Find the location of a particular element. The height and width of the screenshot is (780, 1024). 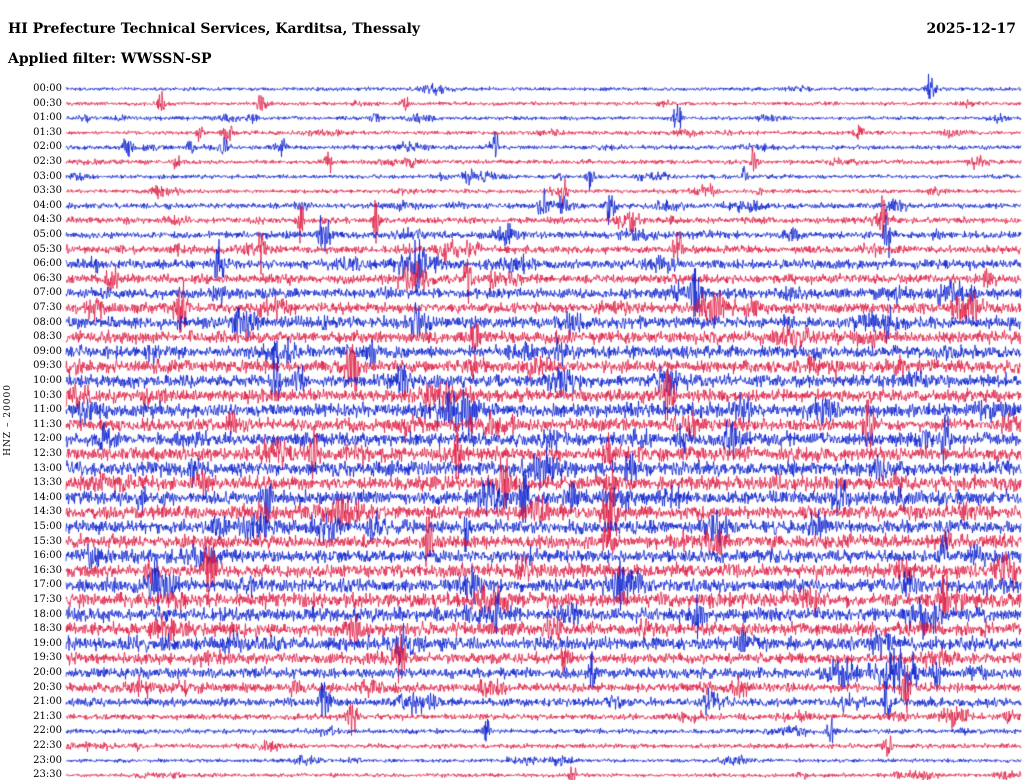

time-label: 20:00 is located at coordinates (47, 672).